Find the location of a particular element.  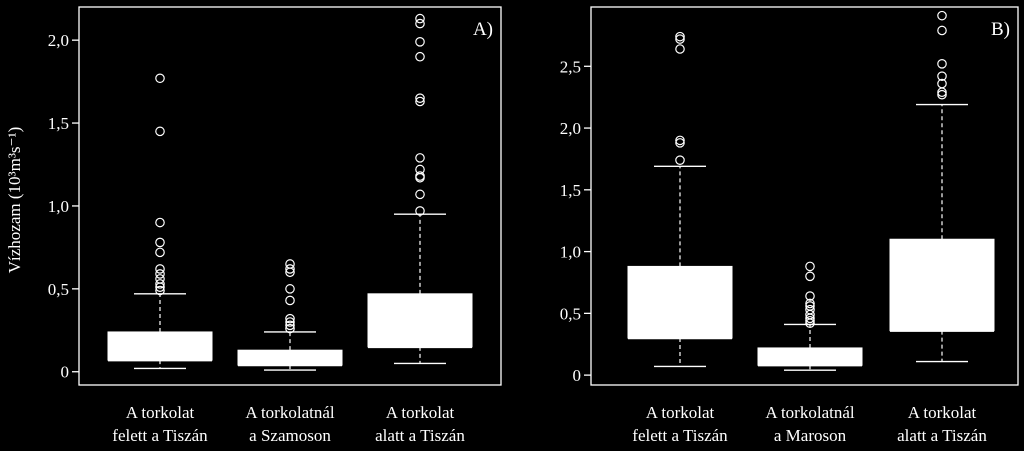

y-tick-label: 2,5 is located at coordinates (570, 66).